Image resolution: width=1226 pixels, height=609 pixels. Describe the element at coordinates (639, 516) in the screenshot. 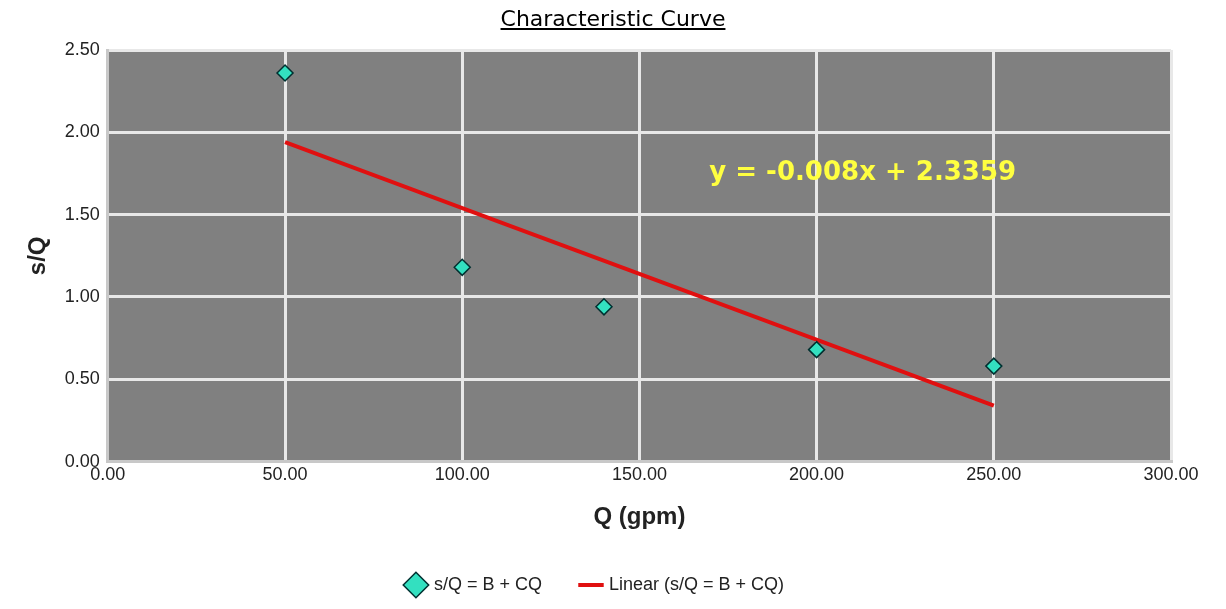

I see `x-axis-title: Q (gpm)` at that location.